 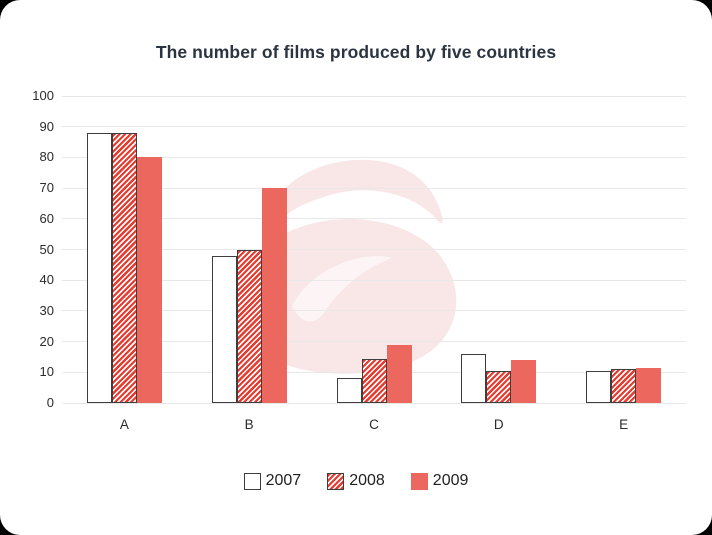 I want to click on legend-item-2008: 2008, so click(x=356, y=481).